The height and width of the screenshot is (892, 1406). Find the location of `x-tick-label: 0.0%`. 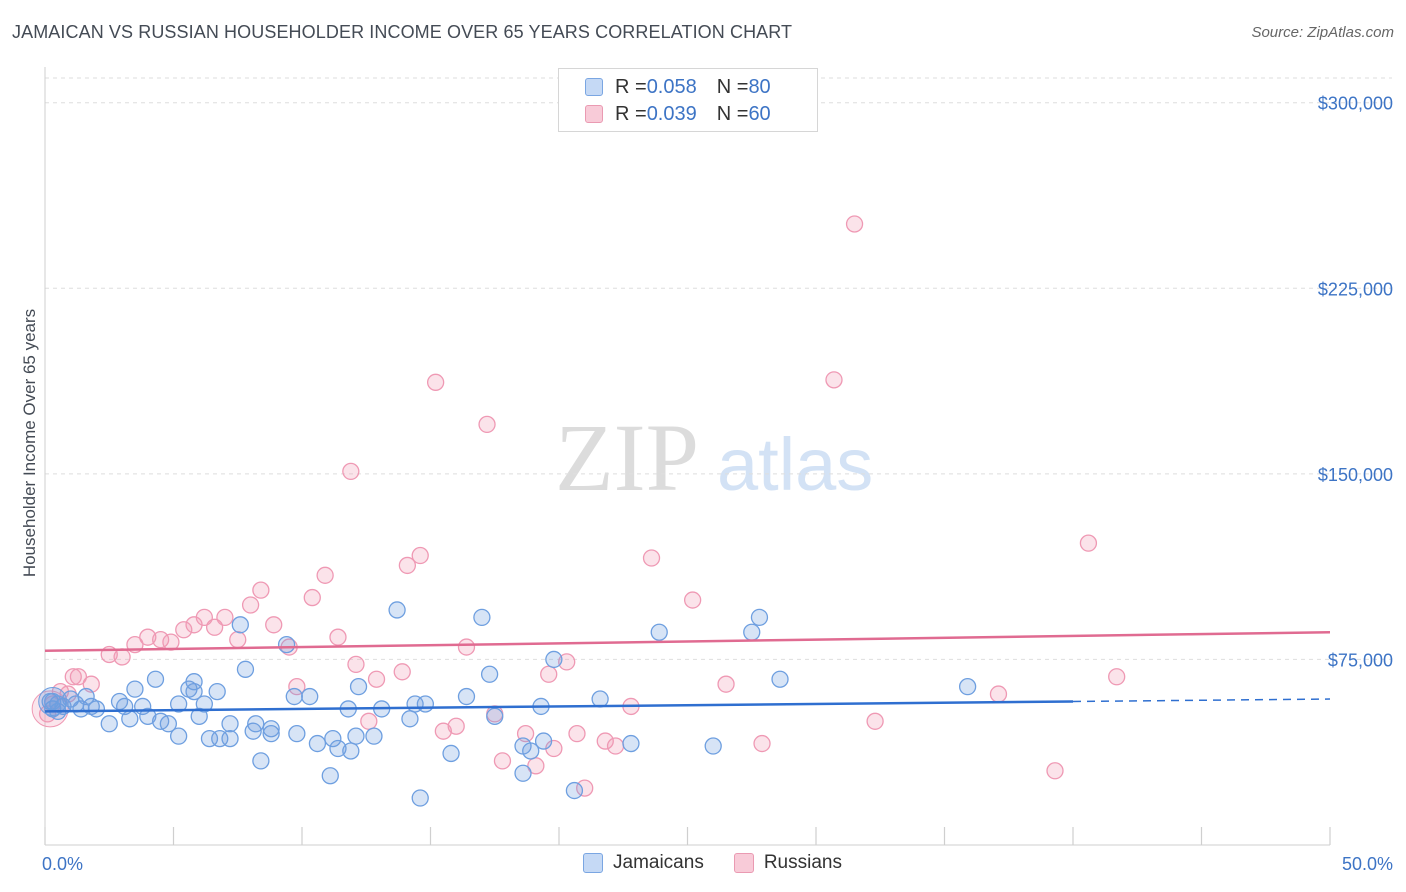

x-tick-label: 0.0% is located at coordinates (62, 864).